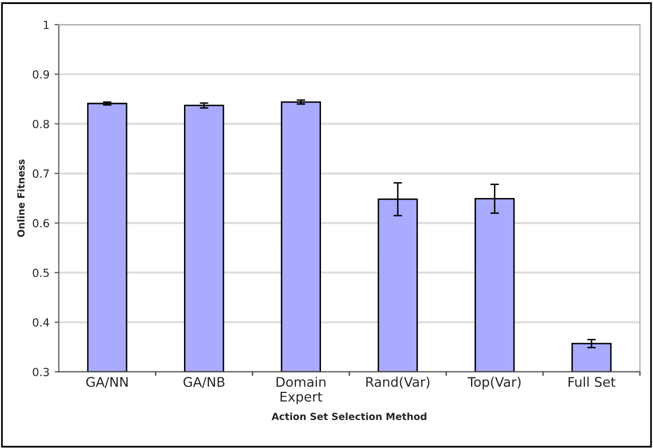 This screenshot has width=653, height=448. I want to click on x-tick-label: Rand(Var), so click(398, 382).